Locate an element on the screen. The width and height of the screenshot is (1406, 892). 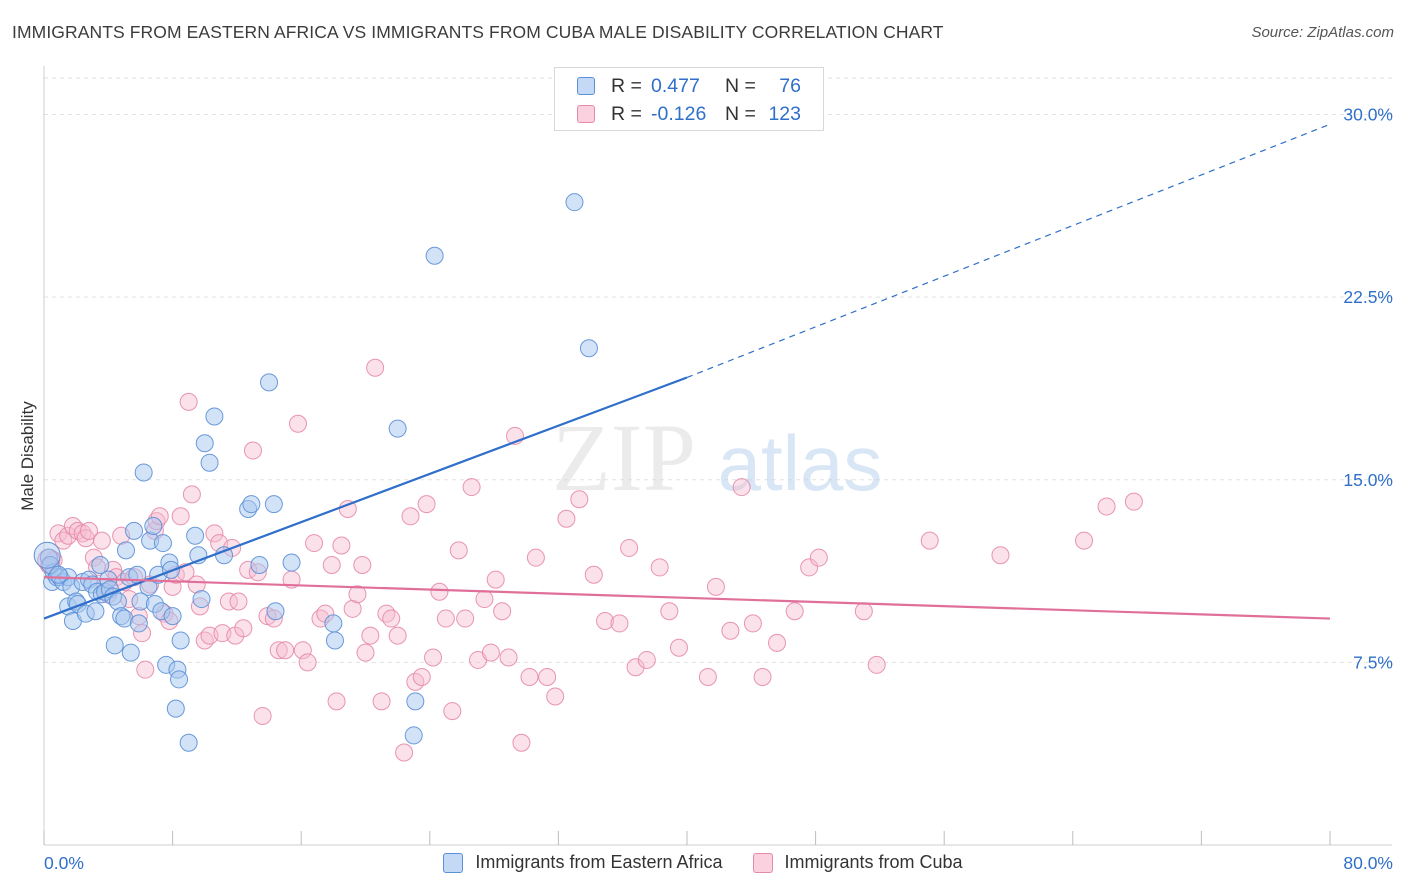
legend-row-cuba: R = -0.126 N = 123 is located at coordinates (689, 114).